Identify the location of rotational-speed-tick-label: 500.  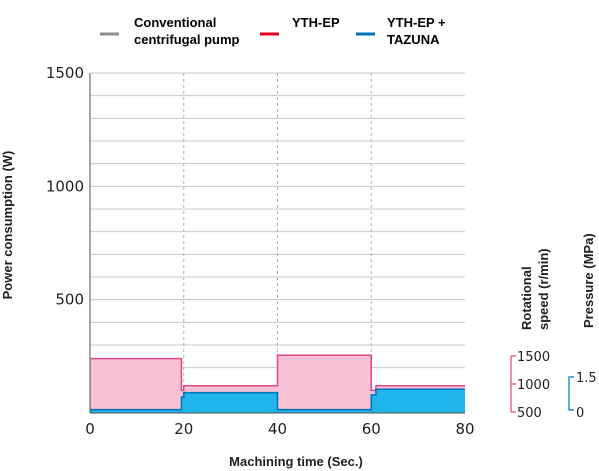
(529, 413).